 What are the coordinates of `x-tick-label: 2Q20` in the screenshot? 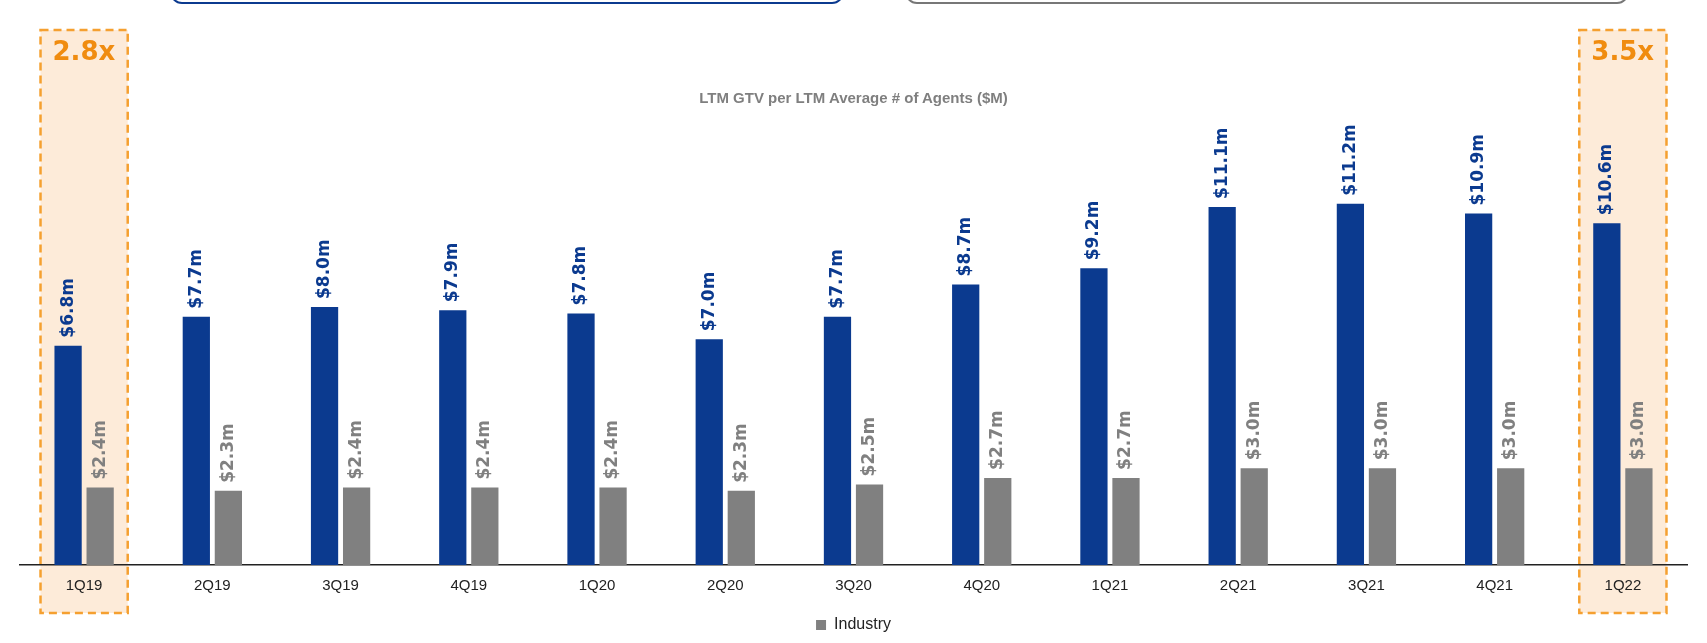 It's located at (725, 585).